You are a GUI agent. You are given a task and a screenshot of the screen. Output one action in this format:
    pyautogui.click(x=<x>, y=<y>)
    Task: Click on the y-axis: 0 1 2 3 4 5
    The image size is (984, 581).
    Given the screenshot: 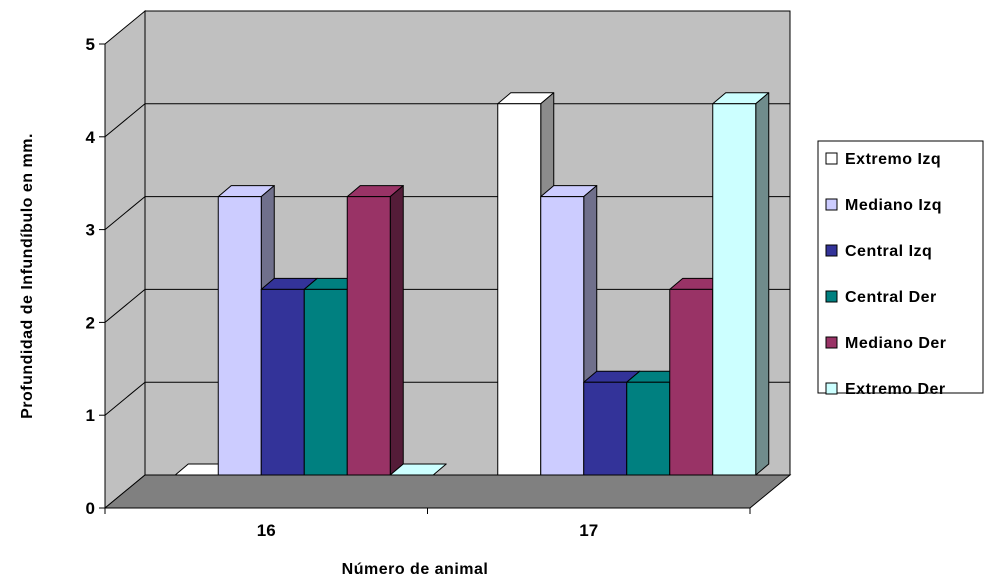 What is the action you would take?
    pyautogui.click(x=96, y=276)
    